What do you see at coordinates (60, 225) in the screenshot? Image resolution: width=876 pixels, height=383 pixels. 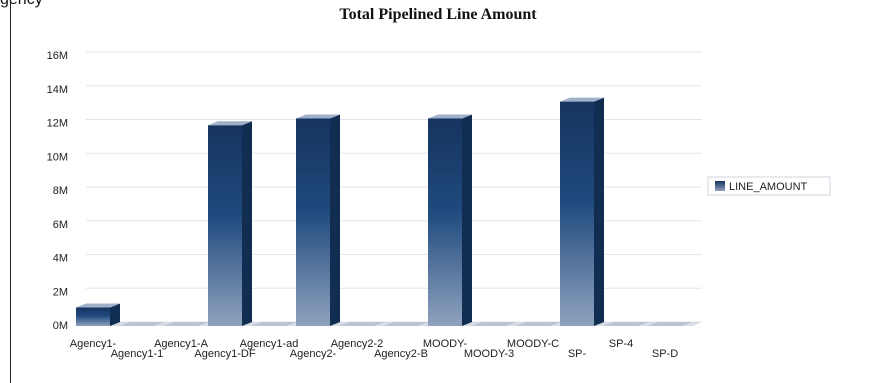 I see `y-tick-label: 6M` at bounding box center [60, 225].